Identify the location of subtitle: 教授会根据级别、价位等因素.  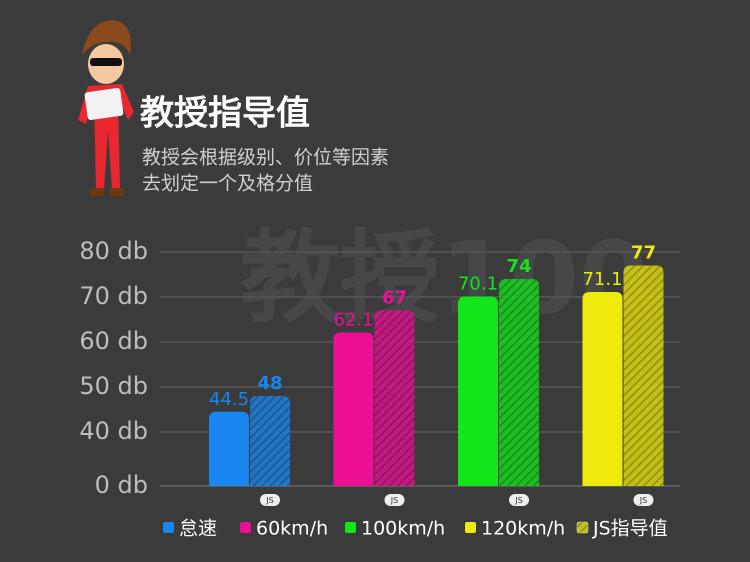
(265, 158).